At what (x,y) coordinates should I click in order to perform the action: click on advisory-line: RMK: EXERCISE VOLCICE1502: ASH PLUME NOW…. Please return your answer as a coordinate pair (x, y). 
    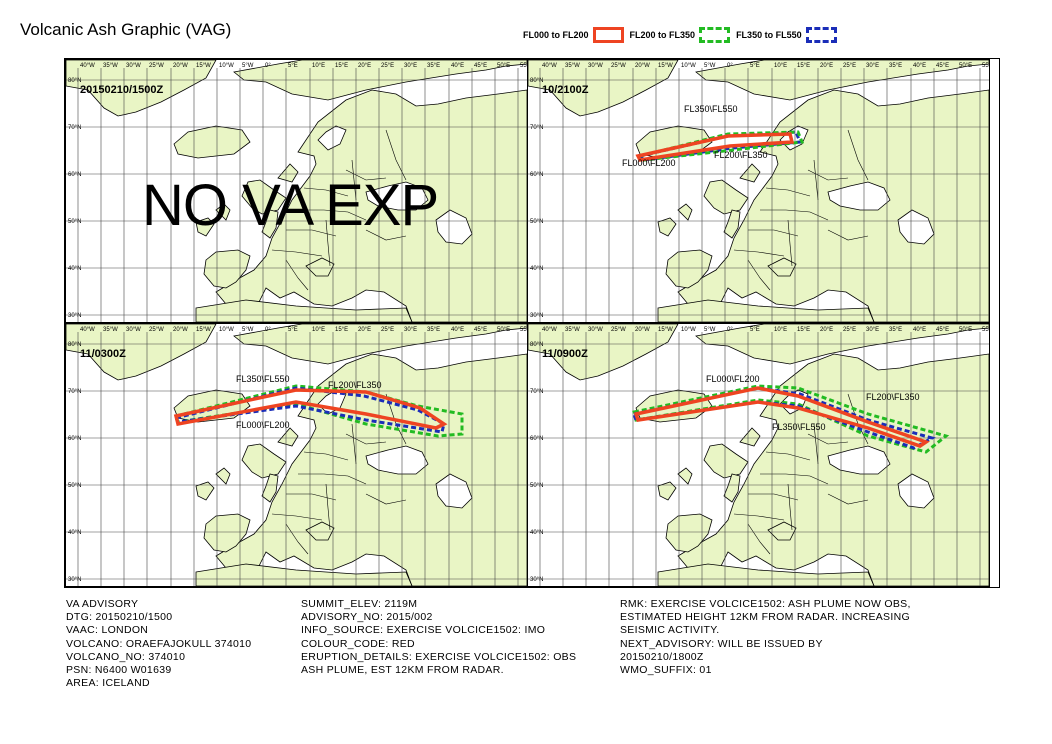
    Looking at the image, I should click on (765, 604).